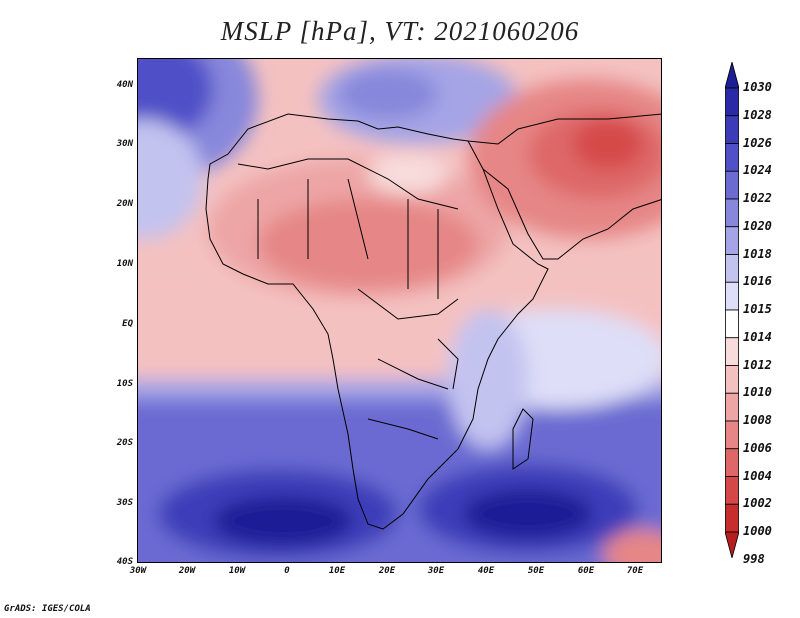 The image size is (800, 618). I want to click on colorbar-label: 1028, so click(757, 114).